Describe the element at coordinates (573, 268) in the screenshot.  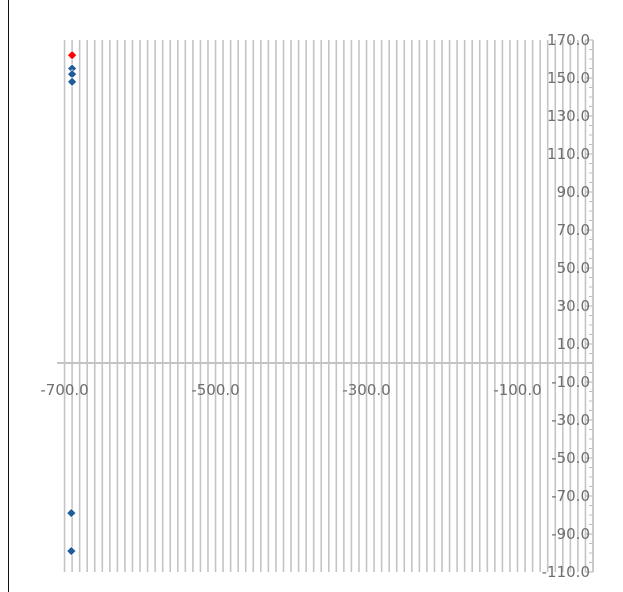
I see `y-tick-label: 50.0` at that location.